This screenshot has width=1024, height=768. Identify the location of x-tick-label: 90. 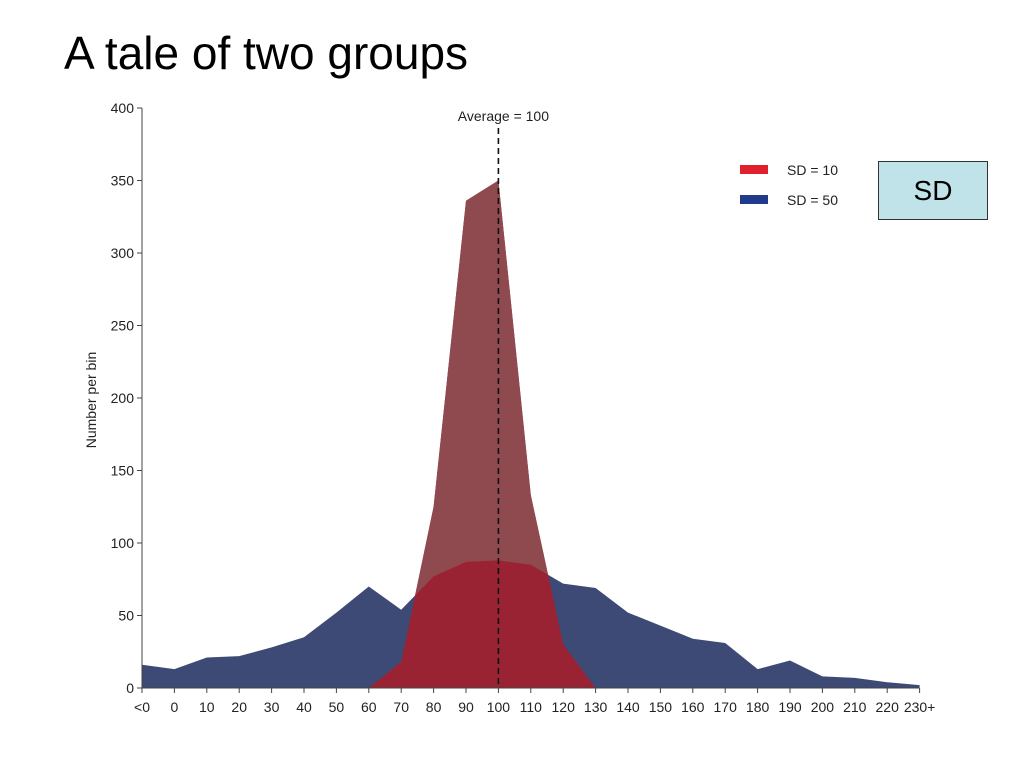
(466, 707).